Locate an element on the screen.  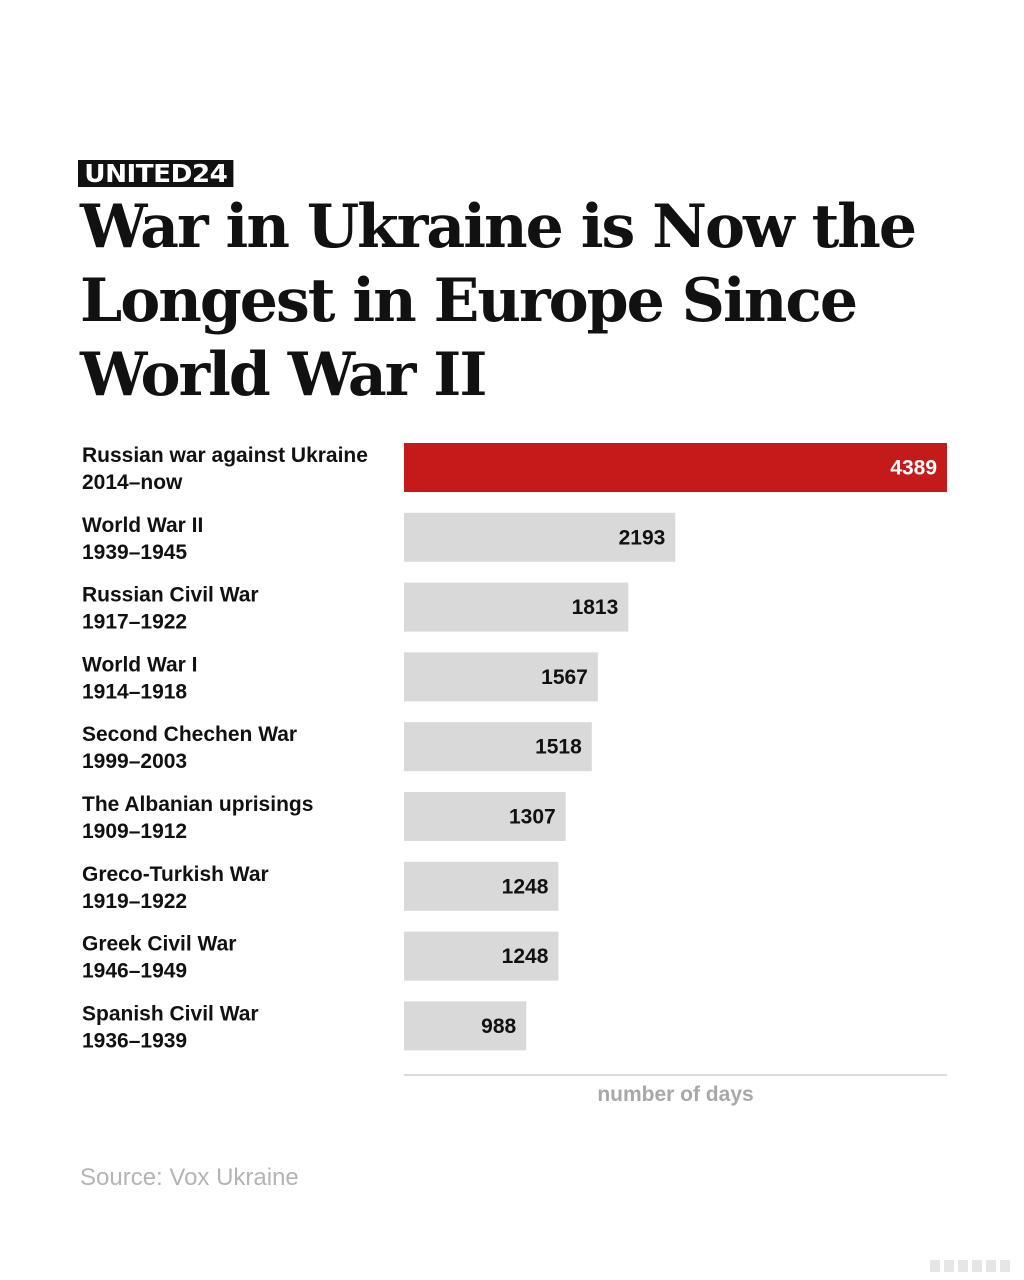
category-name-label: World War I is located at coordinates (140, 664).